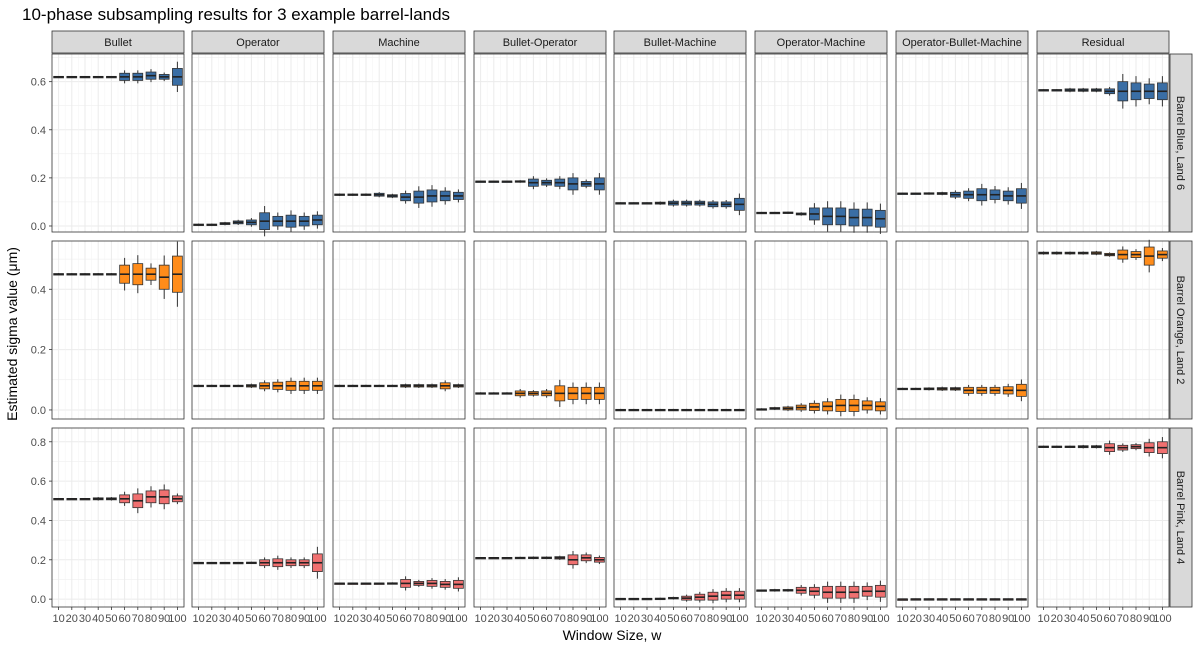 The width and height of the screenshot is (1200, 650). What do you see at coordinates (58, 619) in the screenshot?
I see `x-tick-label: 10` at bounding box center [58, 619].